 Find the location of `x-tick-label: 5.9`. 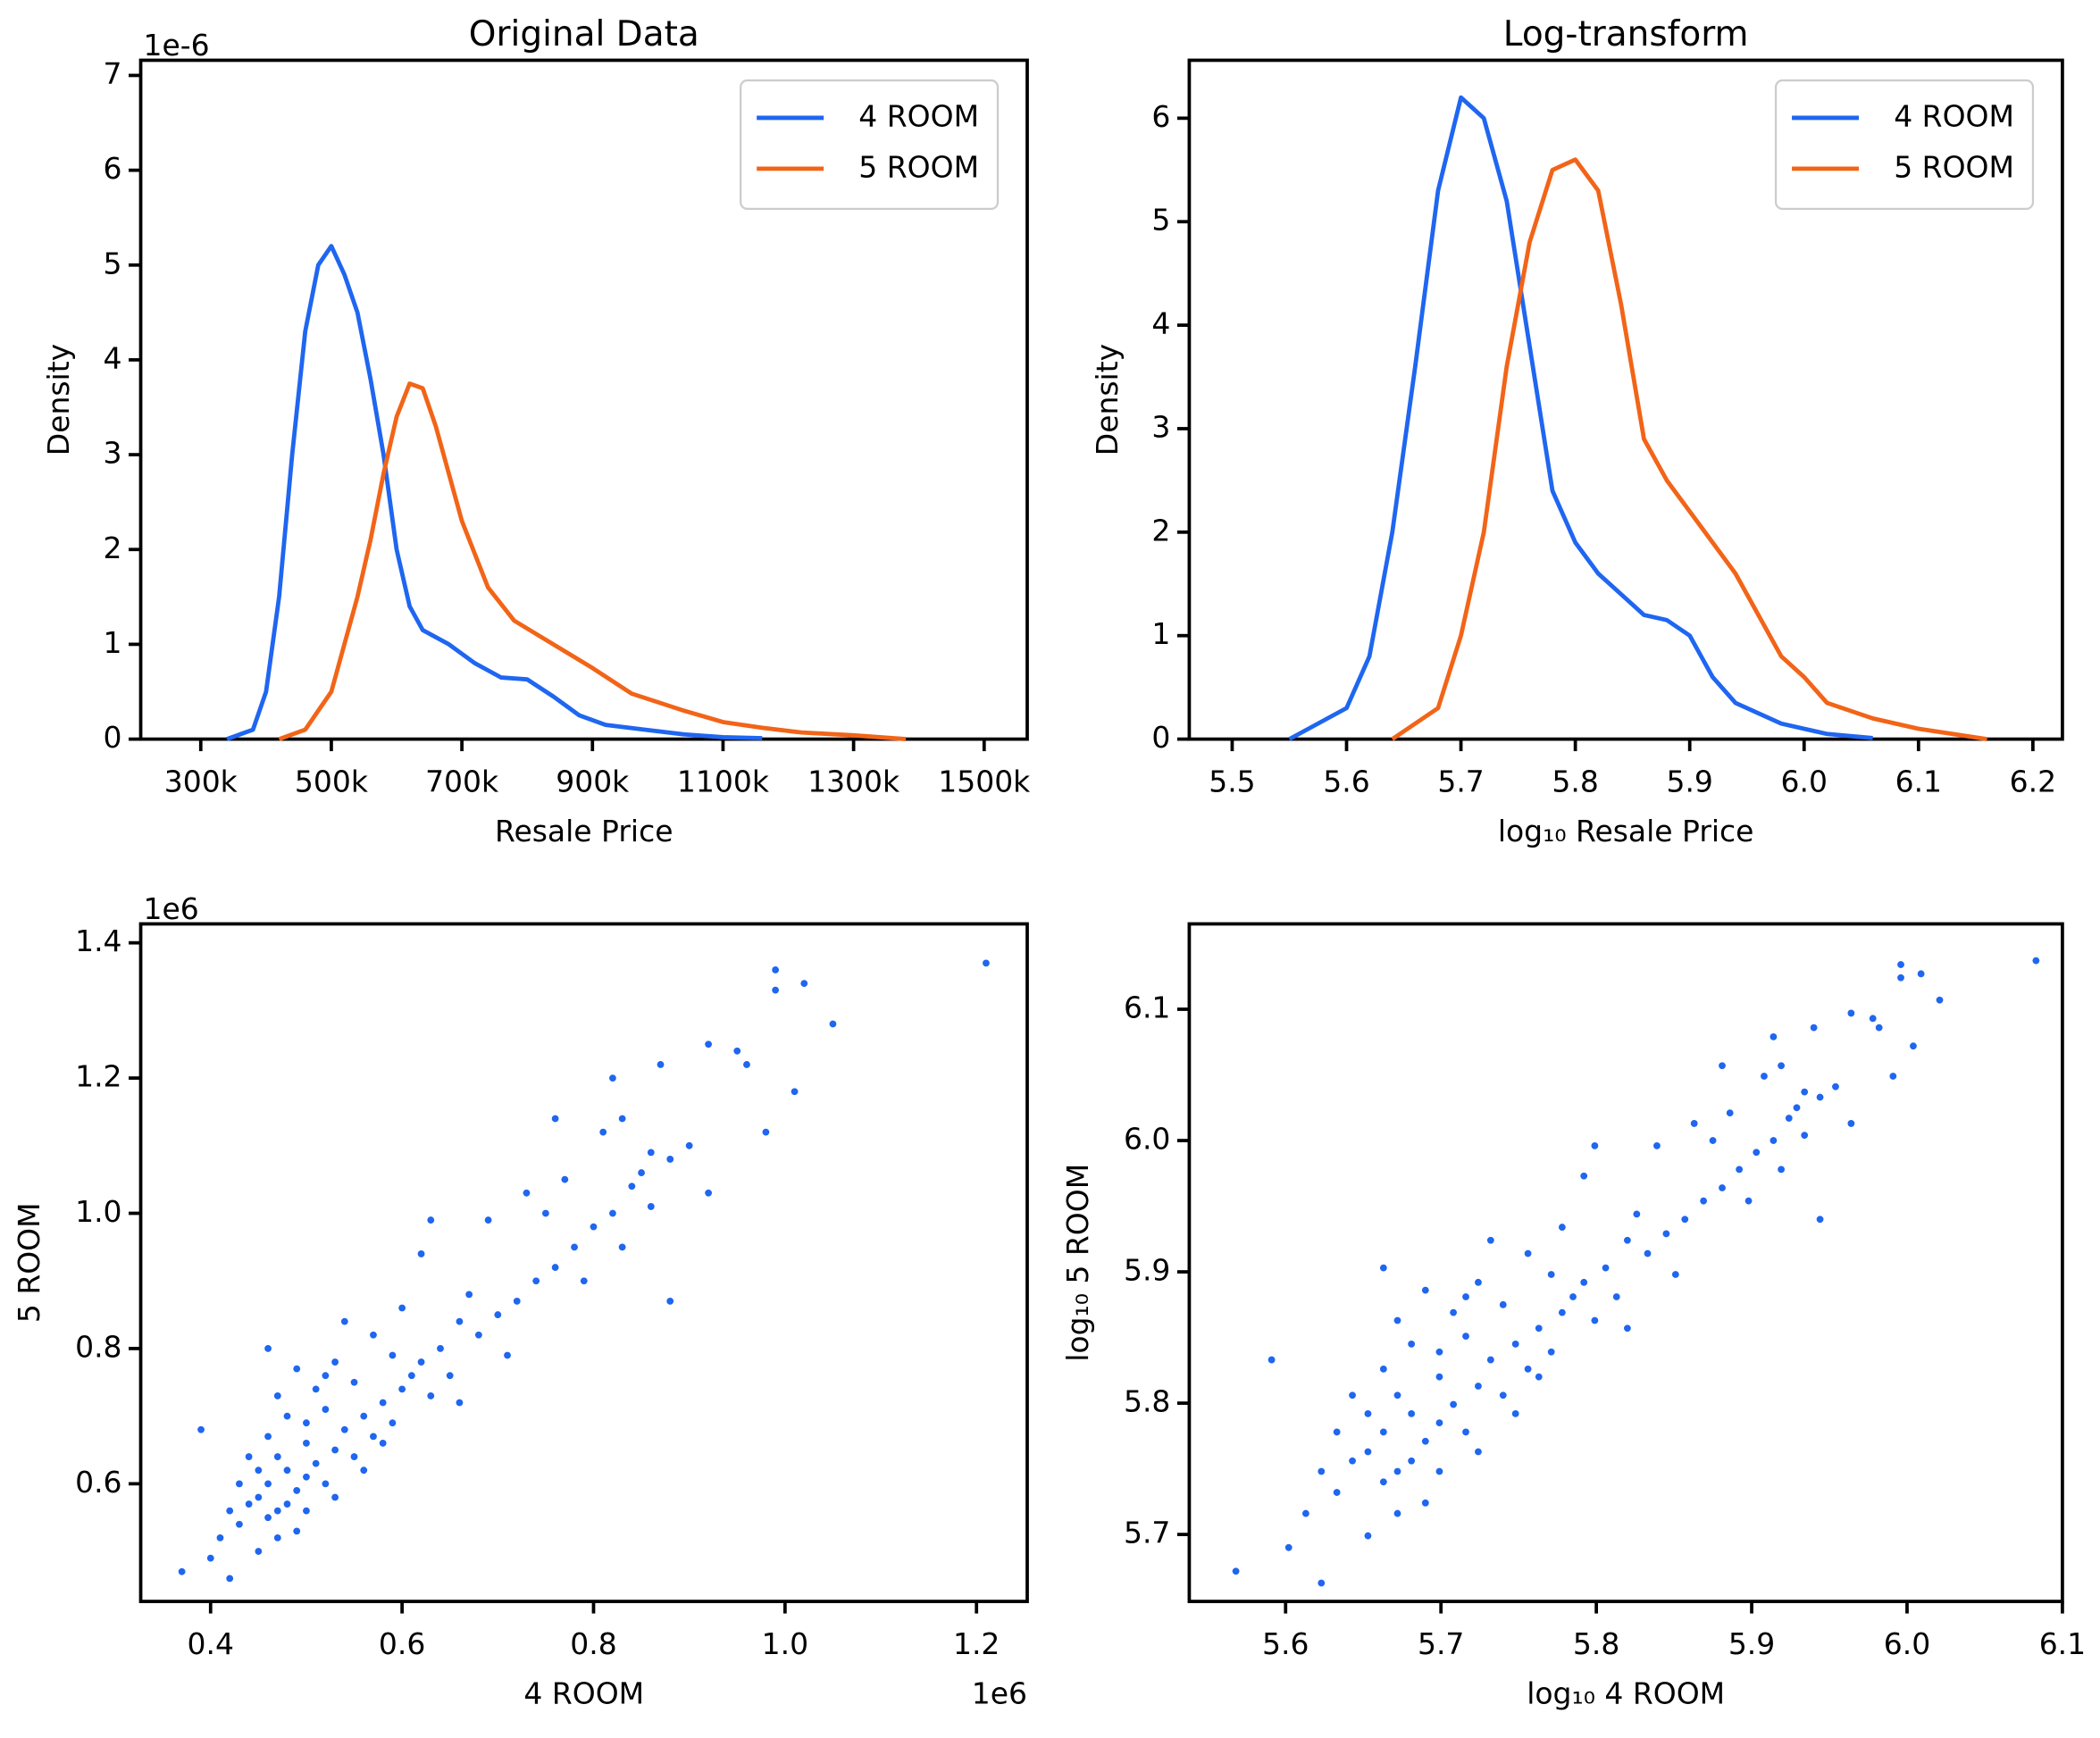

x-tick-label: 5.9 is located at coordinates (1751, 1643).